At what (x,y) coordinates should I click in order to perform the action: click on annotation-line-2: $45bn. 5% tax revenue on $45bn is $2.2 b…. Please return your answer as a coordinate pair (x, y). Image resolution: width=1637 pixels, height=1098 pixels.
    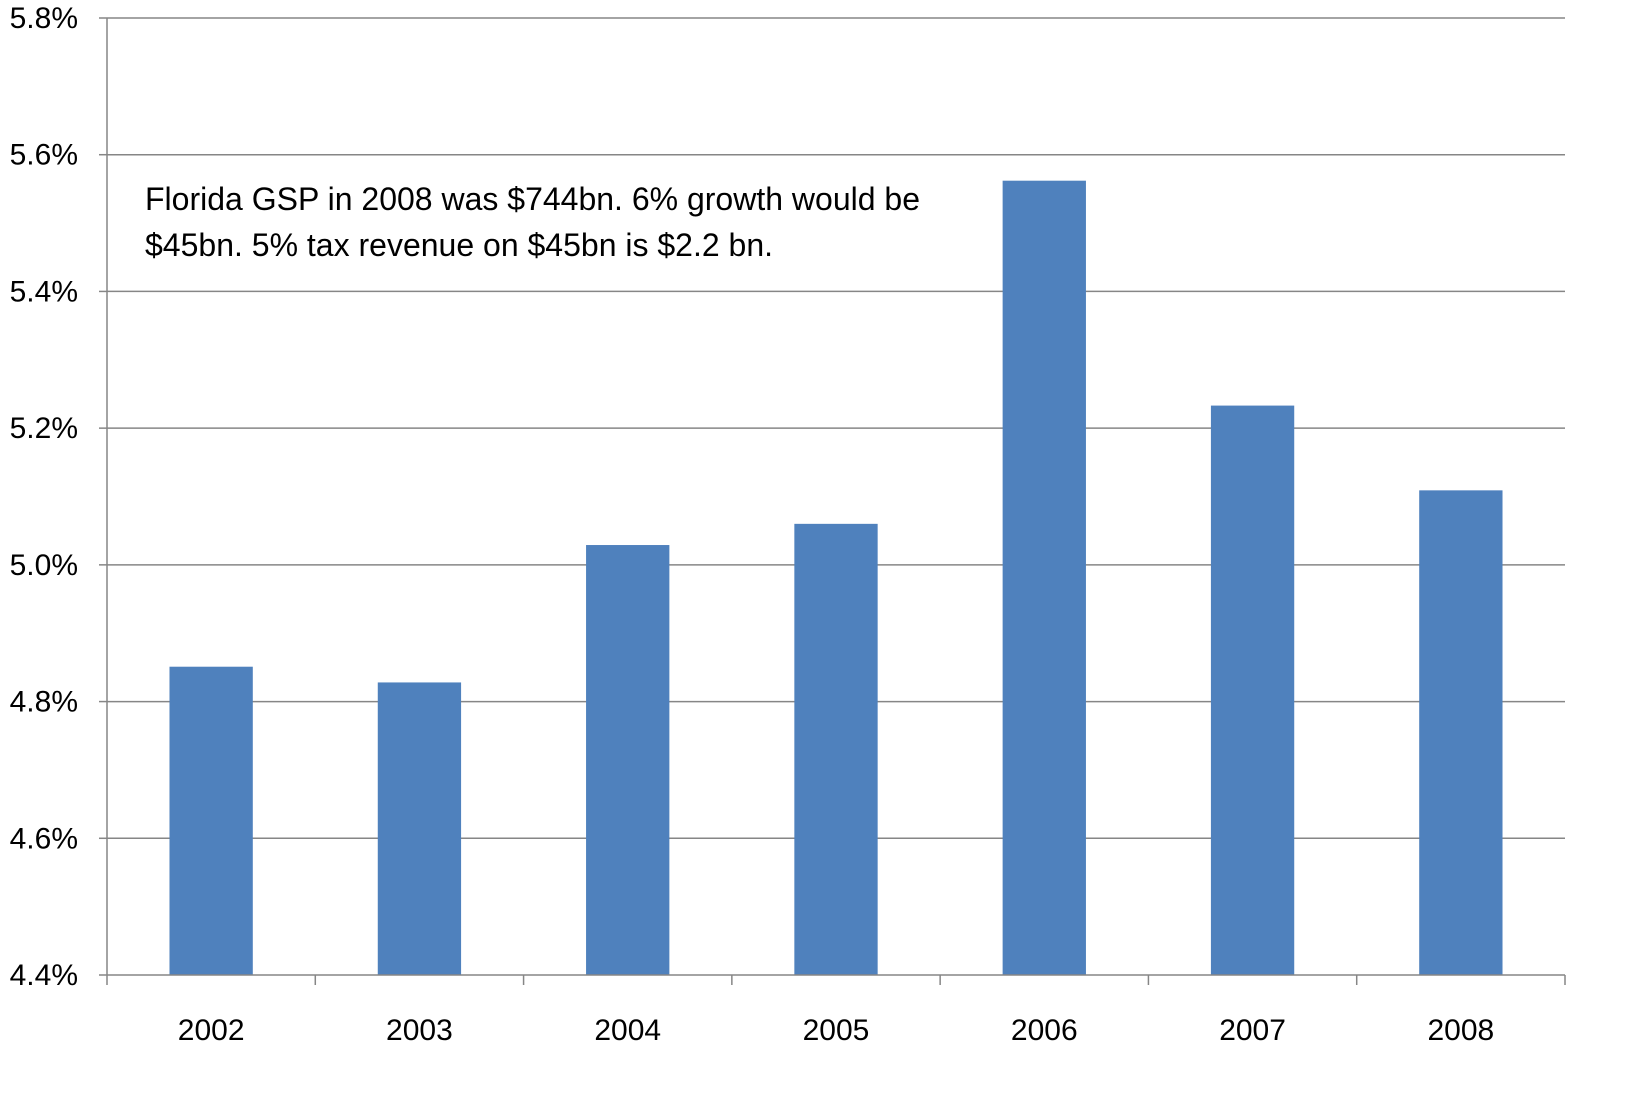
    Looking at the image, I should click on (459, 245).